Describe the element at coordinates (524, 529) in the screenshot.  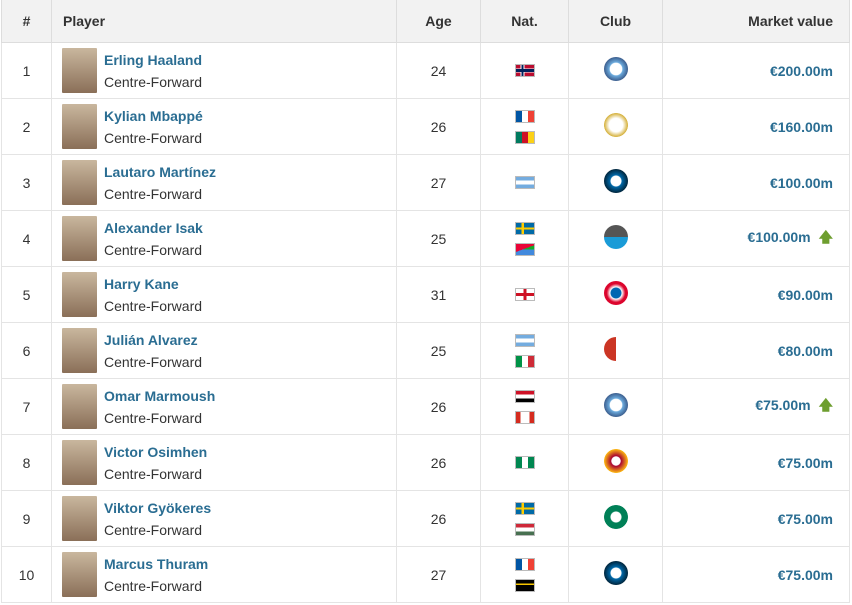
I see `flag-hungary-icon` at that location.